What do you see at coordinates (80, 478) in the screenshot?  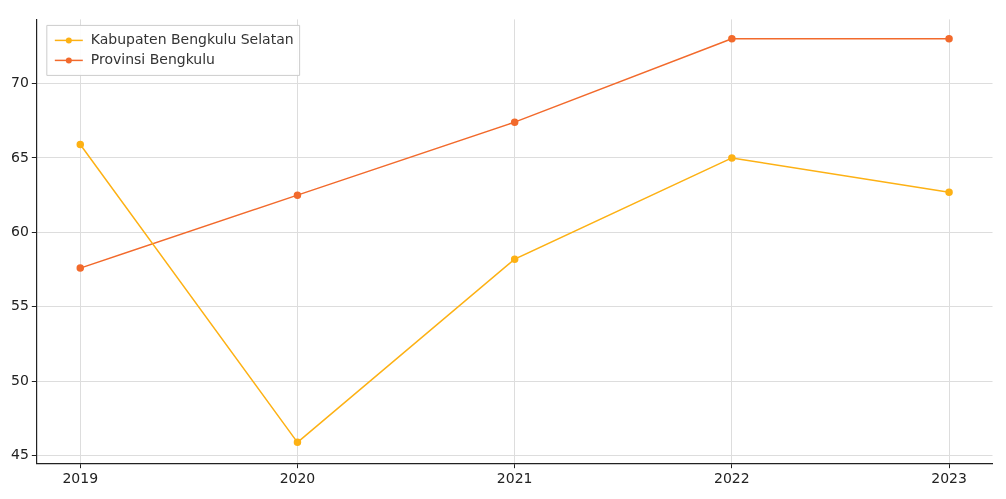 I see `x-tick-label: 2019` at bounding box center [80, 478].